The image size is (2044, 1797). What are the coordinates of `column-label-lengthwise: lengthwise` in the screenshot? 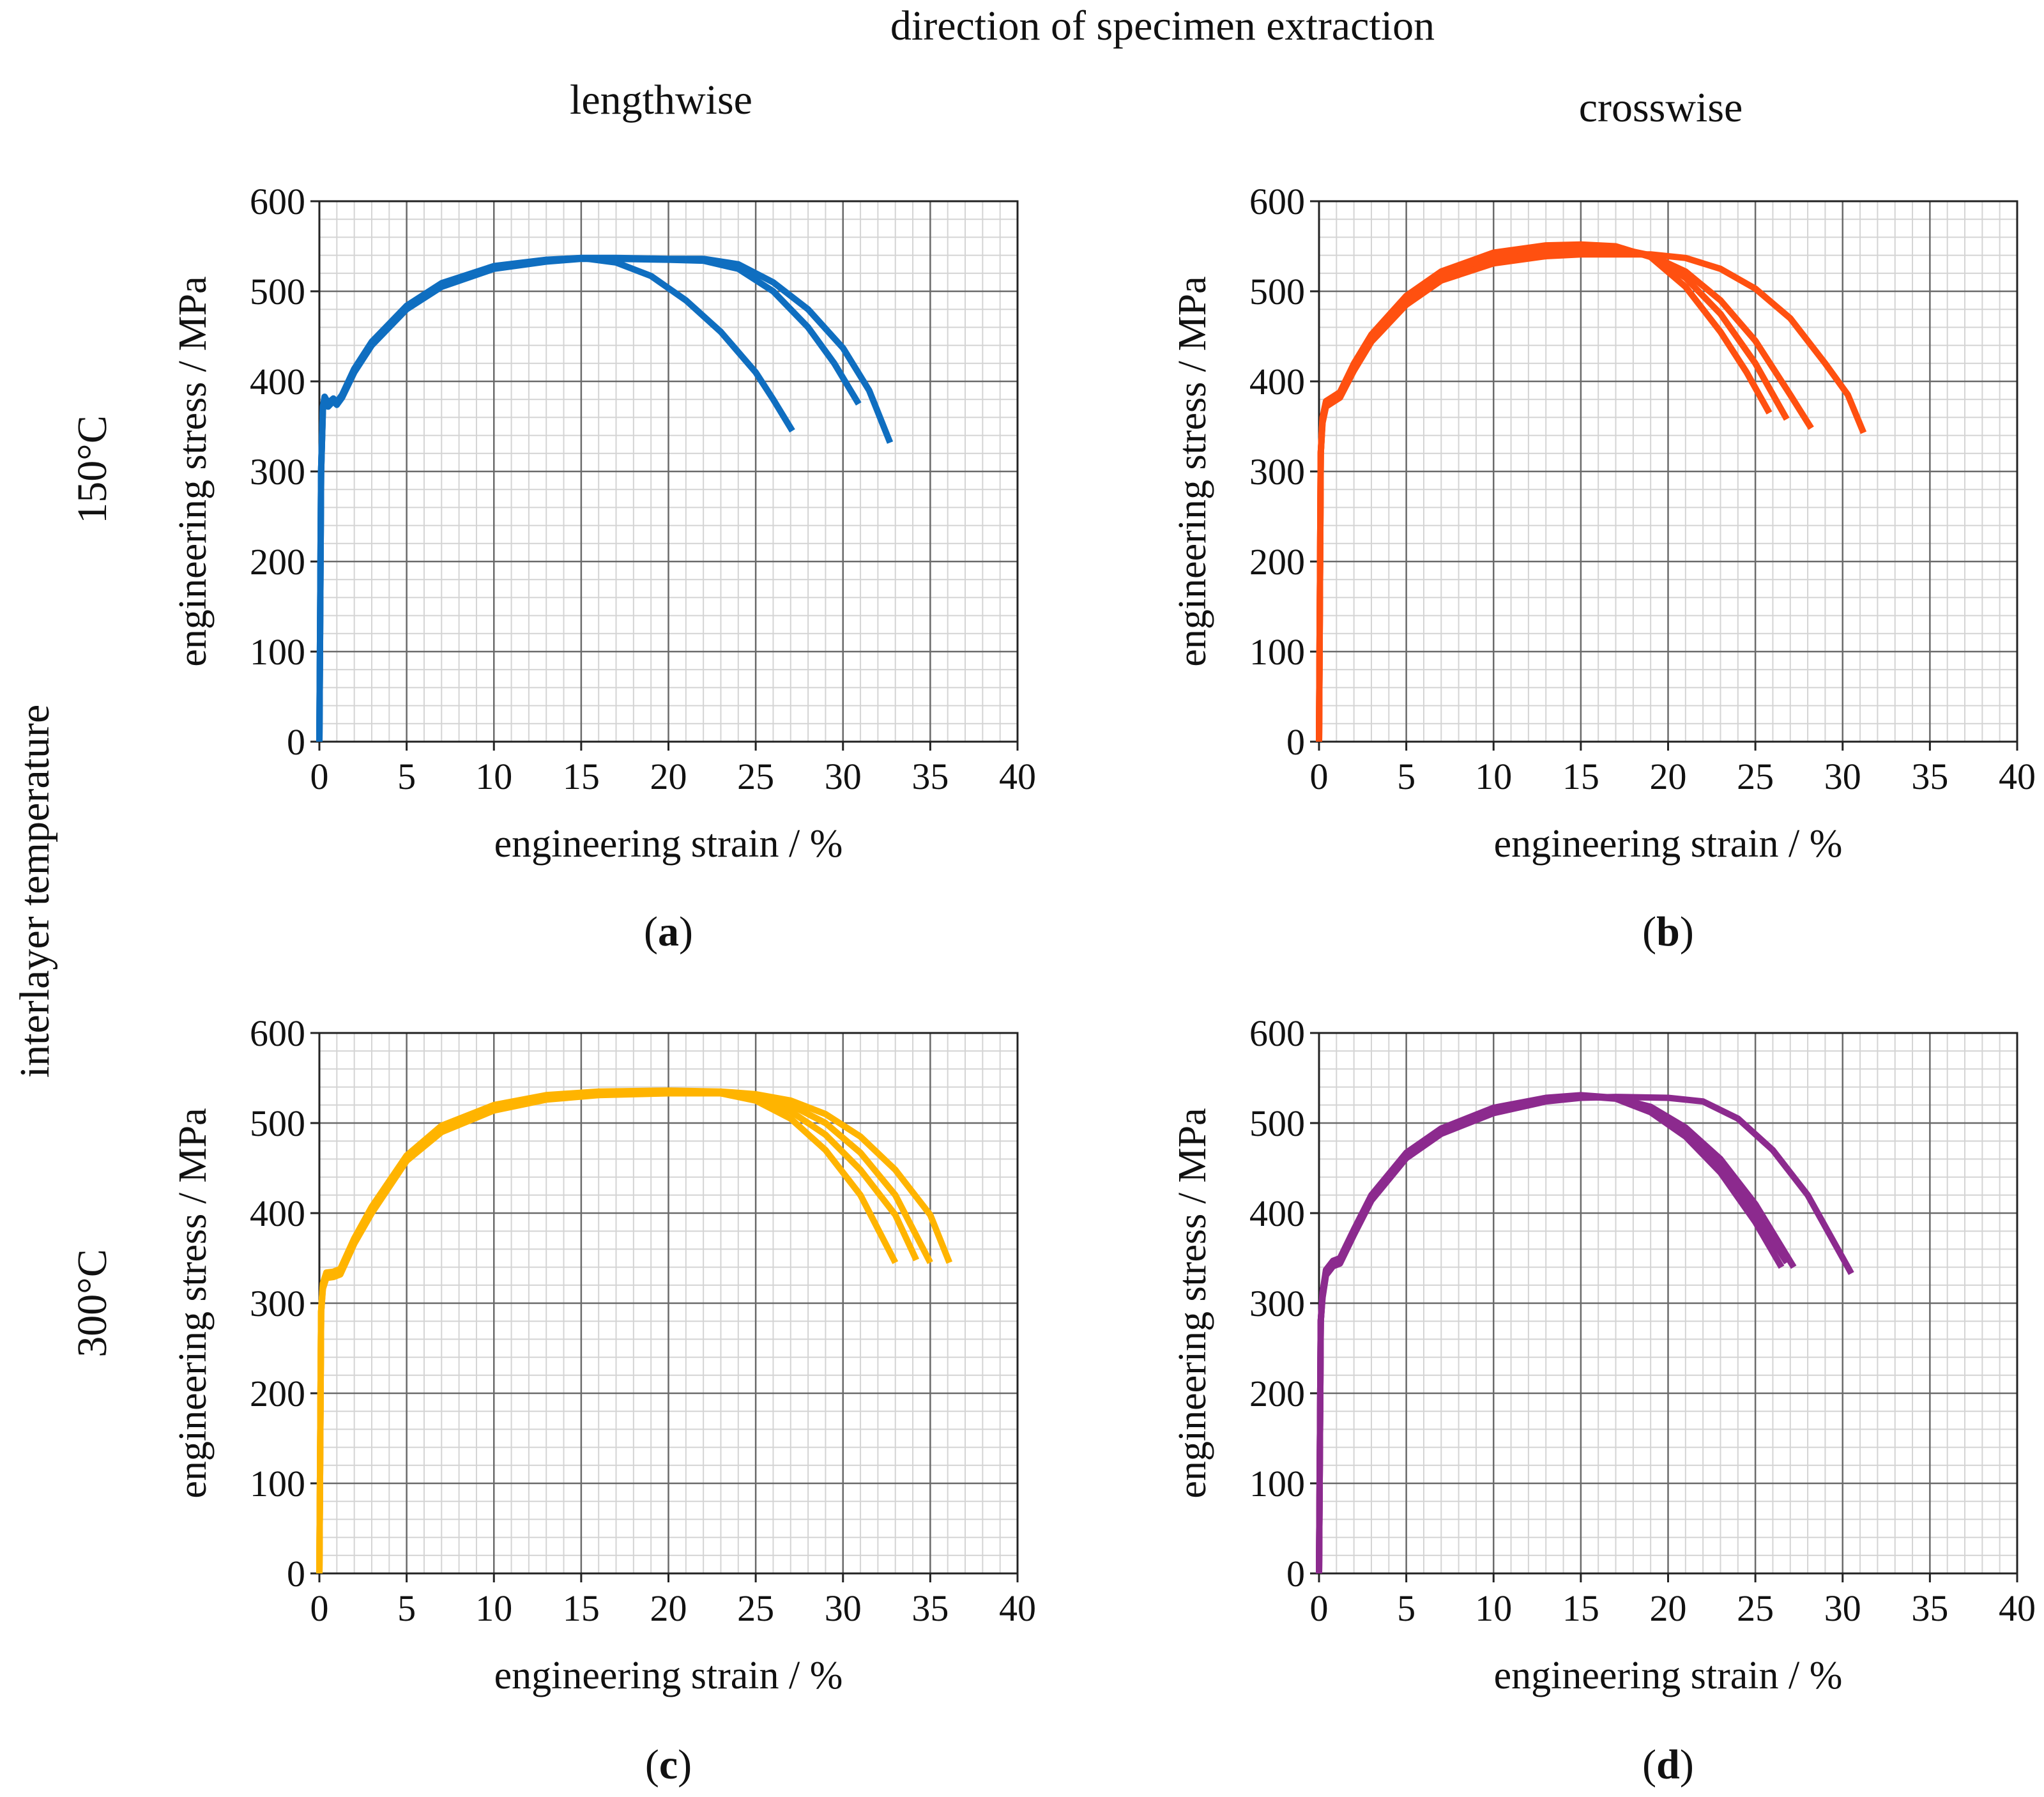 It's located at (661, 100).